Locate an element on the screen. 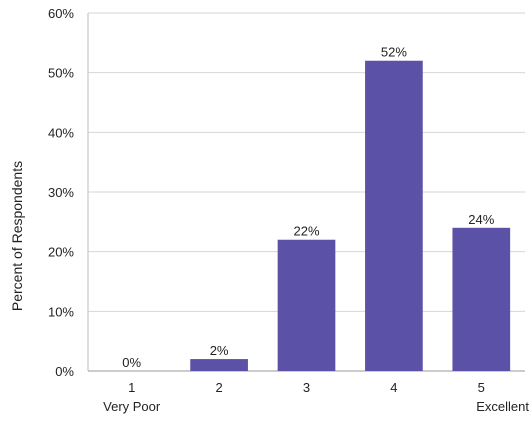 The width and height of the screenshot is (531, 424). data-label: 24% is located at coordinates (481, 219).